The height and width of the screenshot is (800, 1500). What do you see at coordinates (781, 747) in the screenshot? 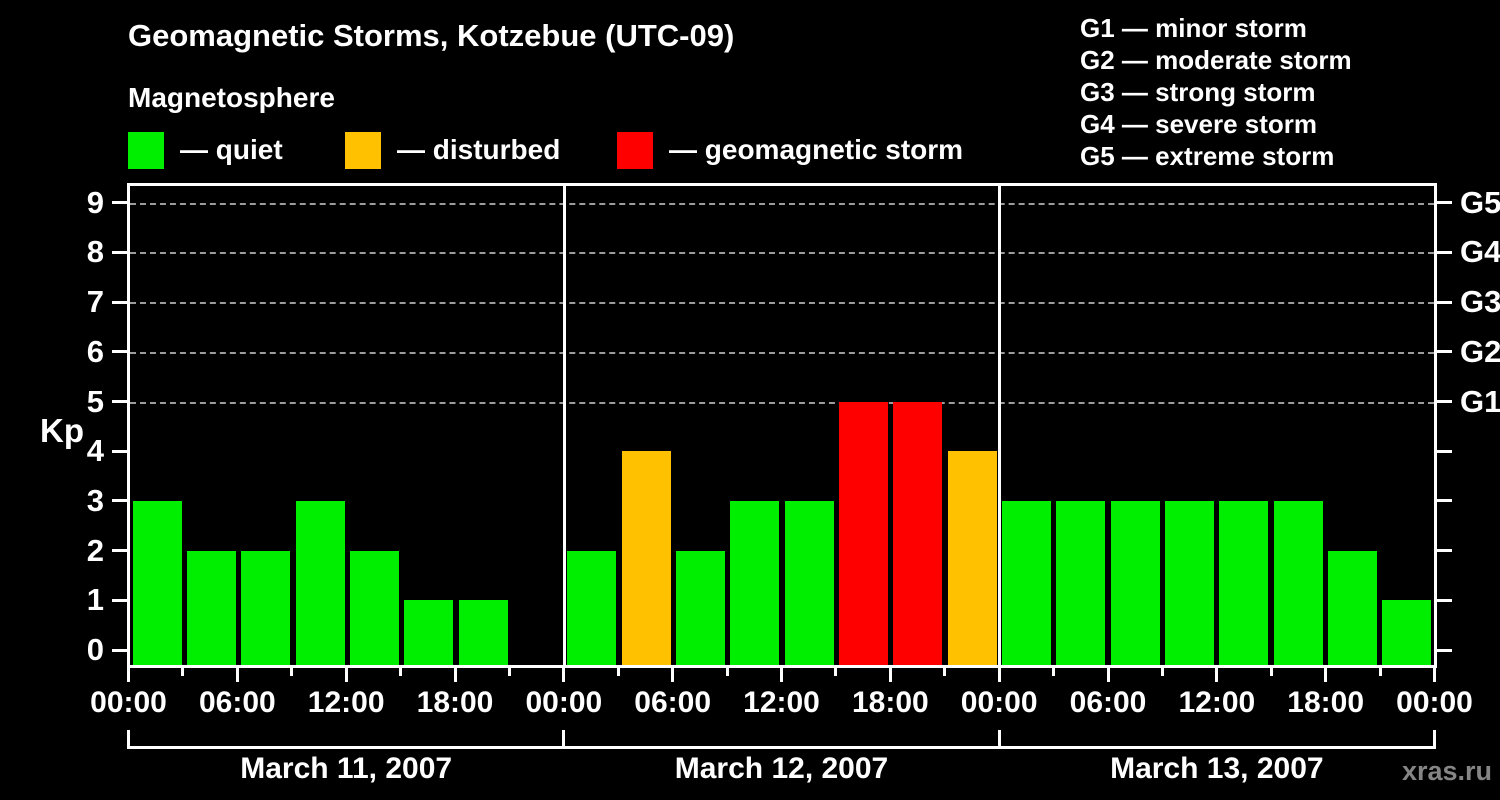
I see `day-bracket-line` at bounding box center [781, 747].